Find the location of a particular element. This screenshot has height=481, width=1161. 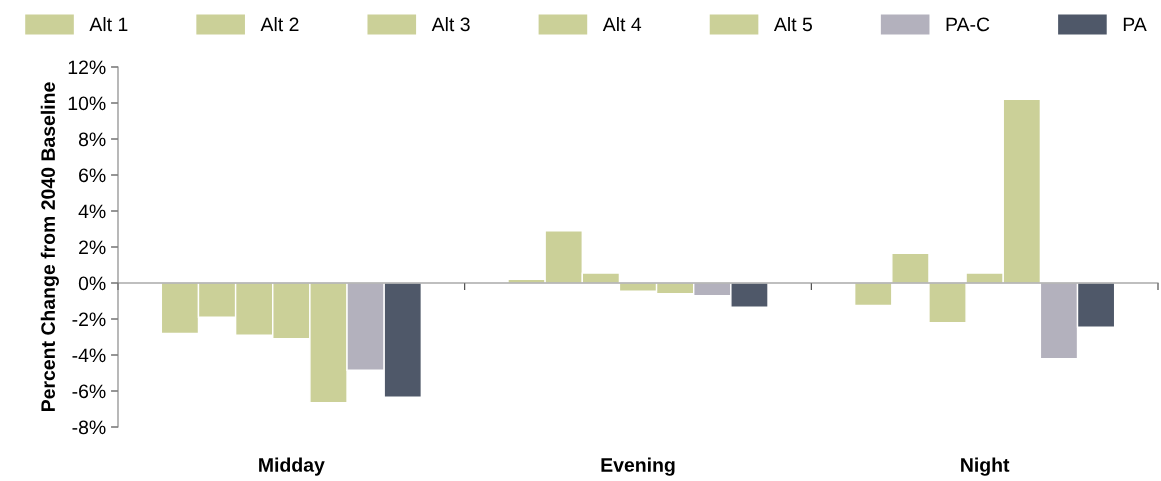

legend-label: PA-C is located at coordinates (968, 24).